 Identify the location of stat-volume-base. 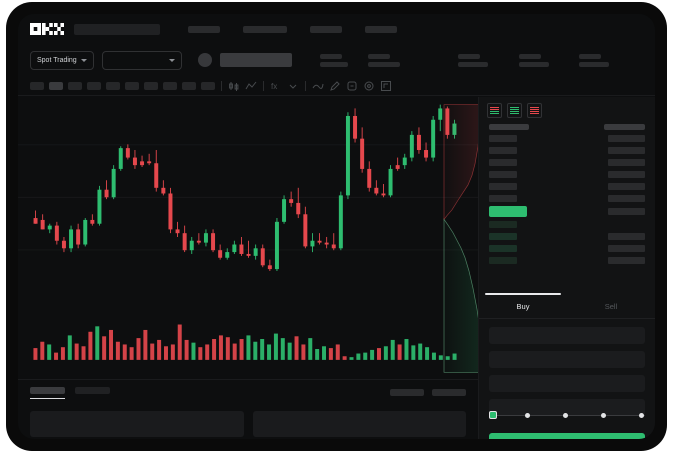
(533, 60).